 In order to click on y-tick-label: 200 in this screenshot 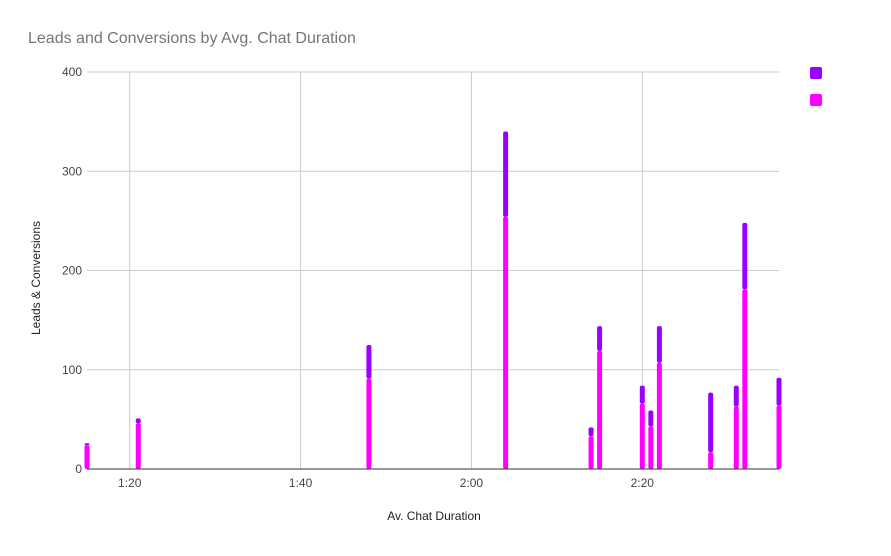, I will do `click(72, 271)`.